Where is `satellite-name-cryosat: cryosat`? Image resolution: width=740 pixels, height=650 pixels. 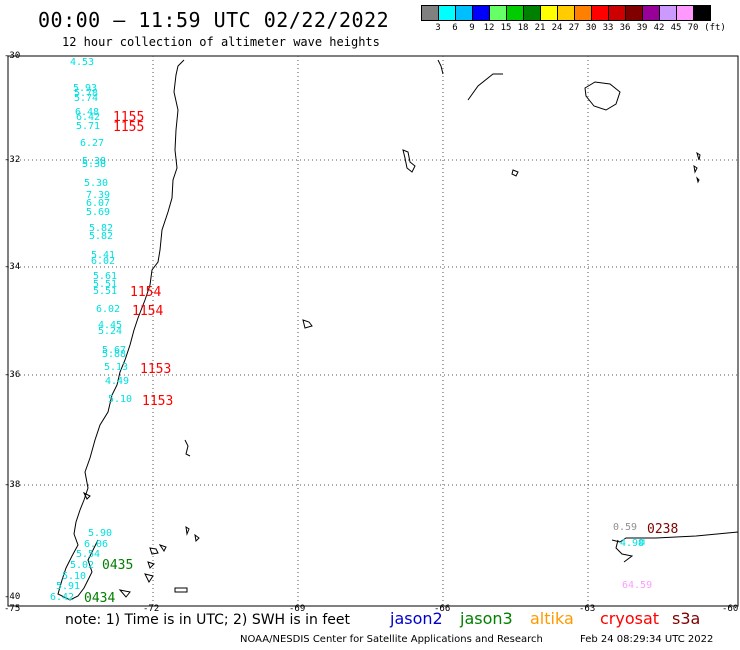 satellite-name-cryosat: cryosat is located at coordinates (630, 618).